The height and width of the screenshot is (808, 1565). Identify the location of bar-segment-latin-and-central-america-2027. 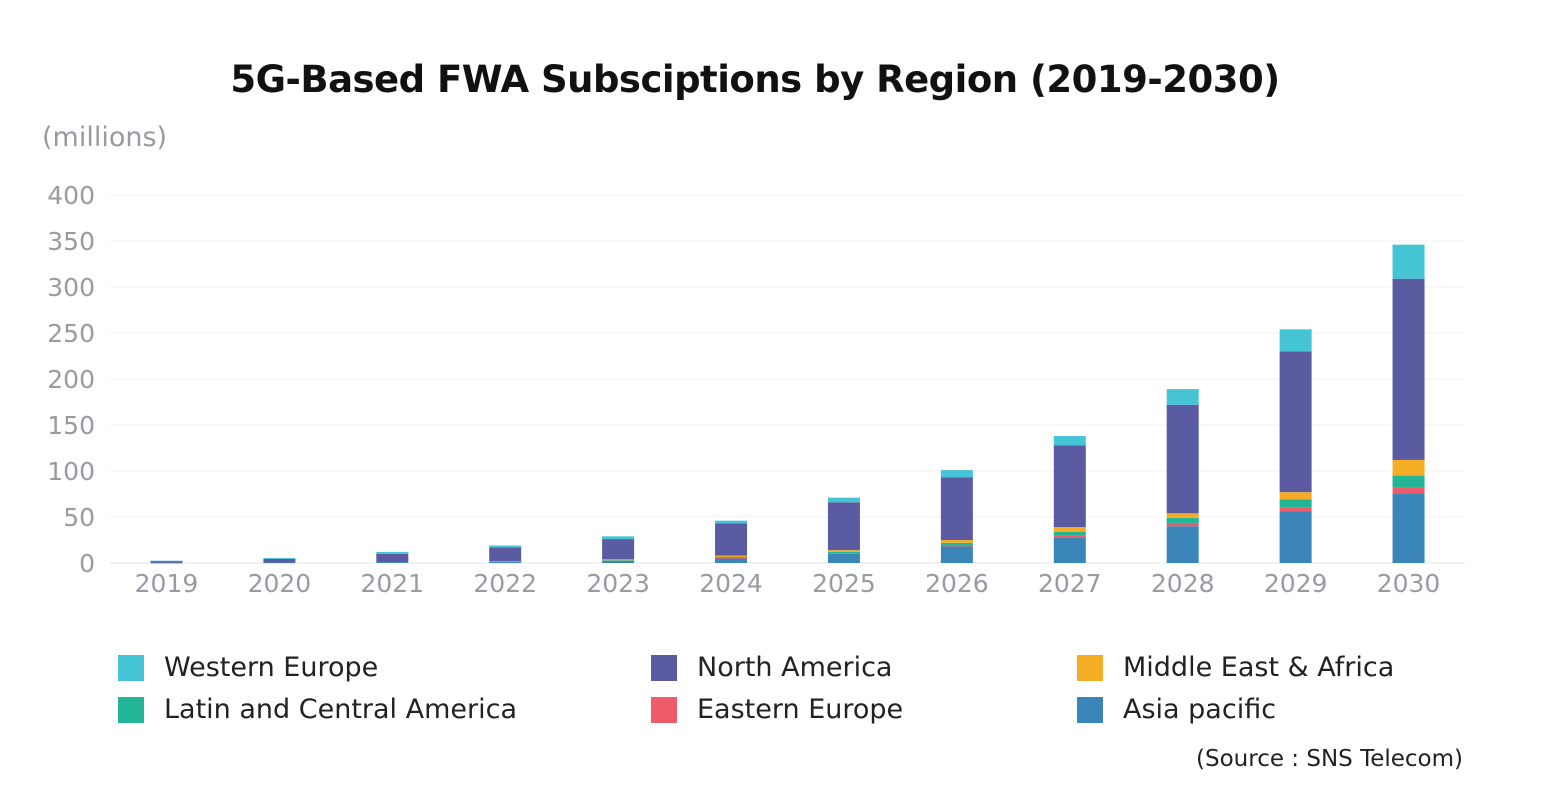
(1069, 533).